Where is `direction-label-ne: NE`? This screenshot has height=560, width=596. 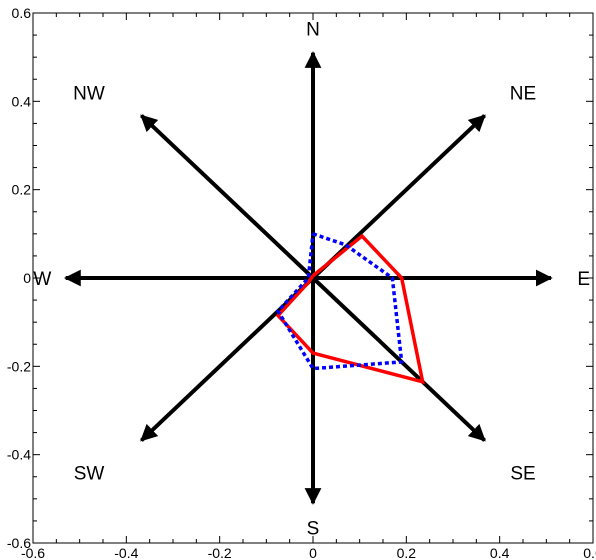
direction-label-ne: NE is located at coordinates (523, 94).